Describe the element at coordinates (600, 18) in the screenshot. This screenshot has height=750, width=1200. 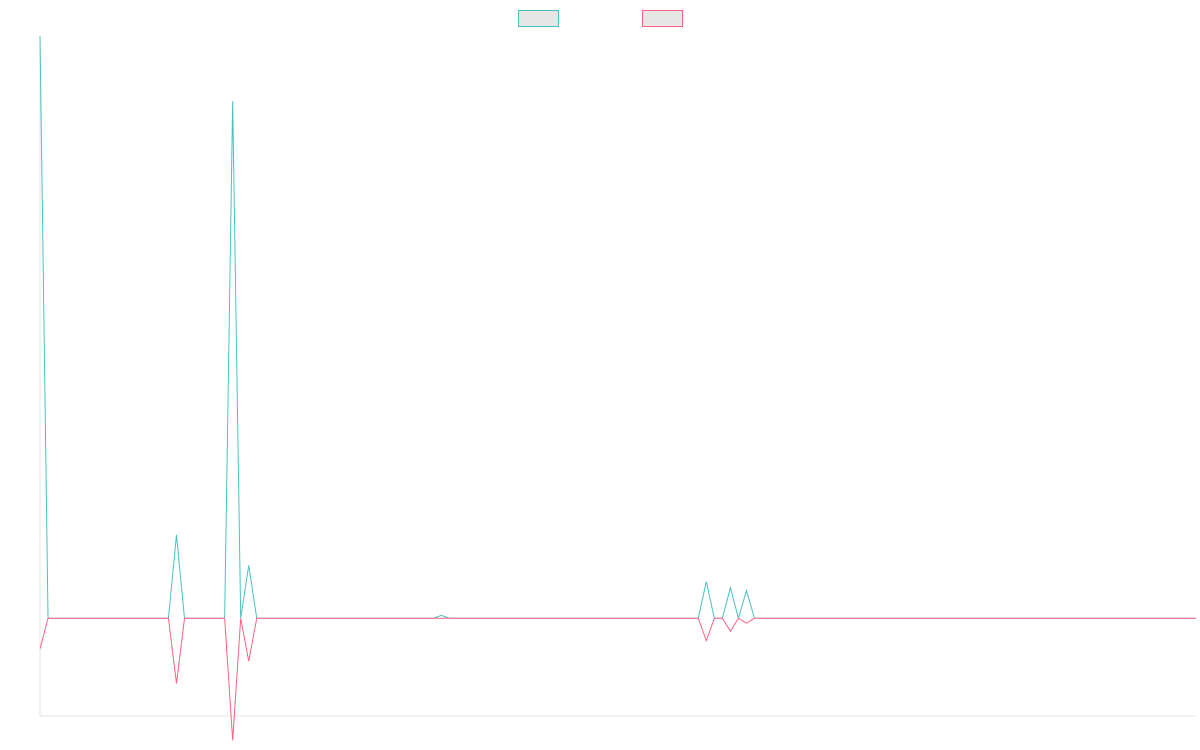
I see `legend` at that location.